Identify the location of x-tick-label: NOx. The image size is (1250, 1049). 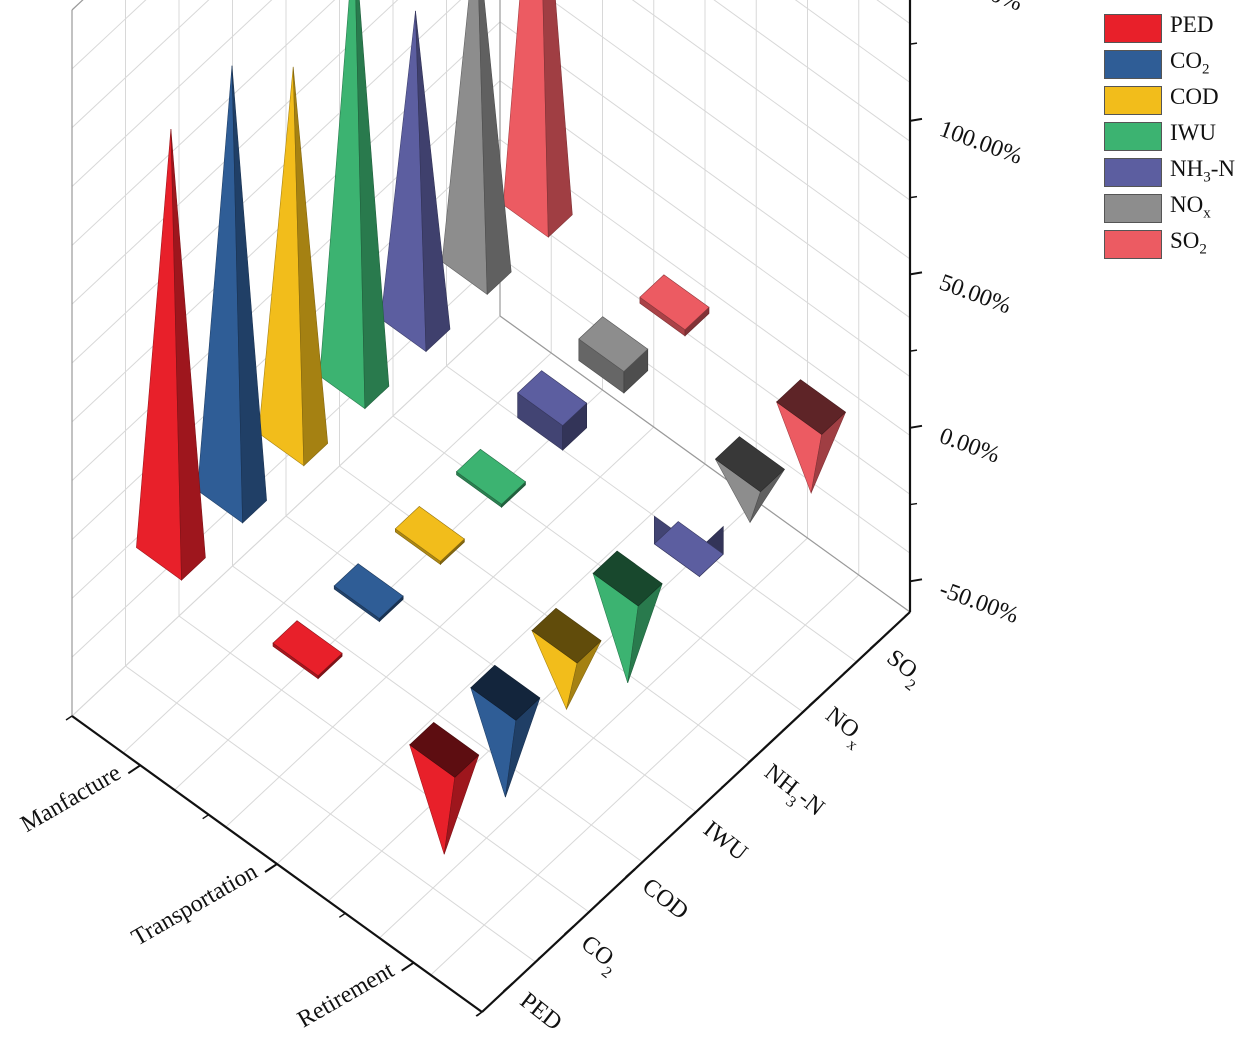
(844, 728).